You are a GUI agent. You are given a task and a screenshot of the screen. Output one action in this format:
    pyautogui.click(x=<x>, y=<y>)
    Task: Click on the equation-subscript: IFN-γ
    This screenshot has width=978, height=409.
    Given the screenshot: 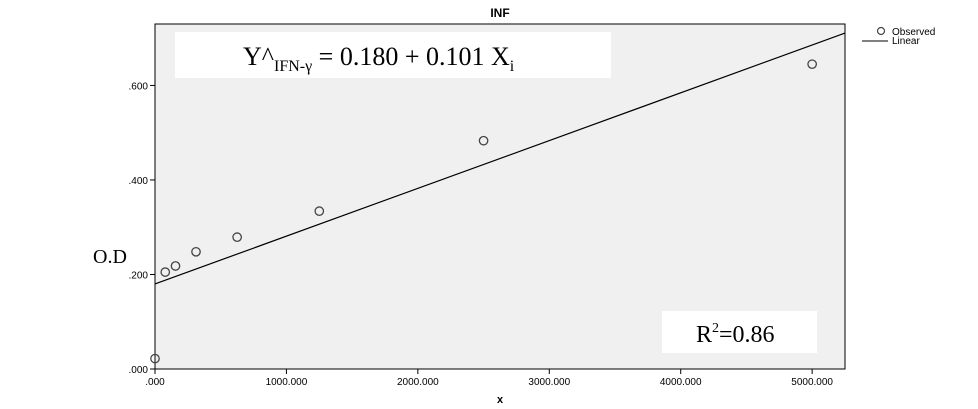 What is the action you would take?
    pyautogui.click(x=293, y=66)
    